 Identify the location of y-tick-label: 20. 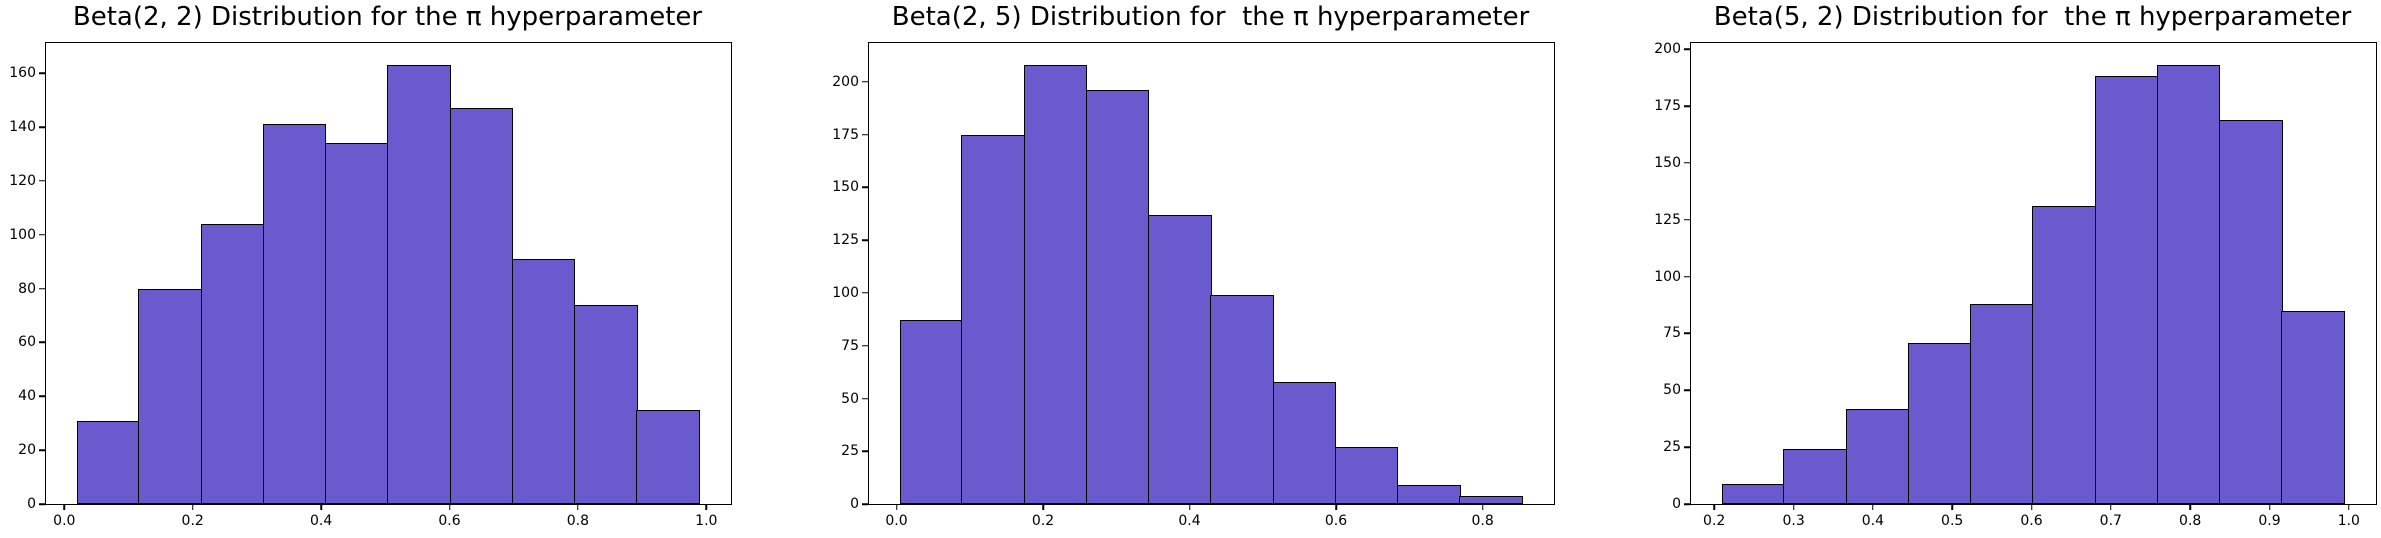
(27, 450).